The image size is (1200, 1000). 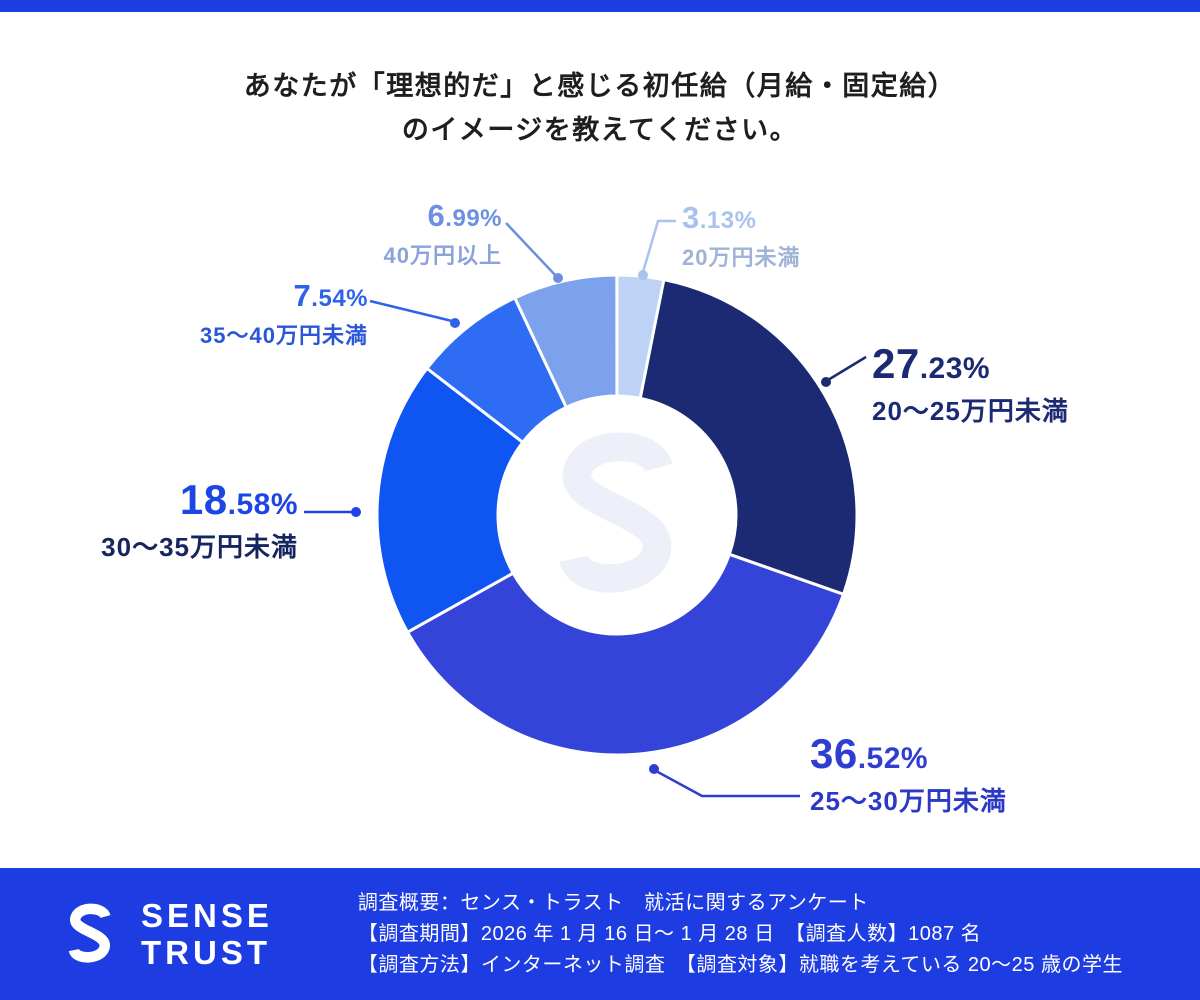 What do you see at coordinates (600, 86) in the screenshot?
I see `chart-title-line-1: あなたが「理想的だ」と感じる初任給（月給・固定給）` at bounding box center [600, 86].